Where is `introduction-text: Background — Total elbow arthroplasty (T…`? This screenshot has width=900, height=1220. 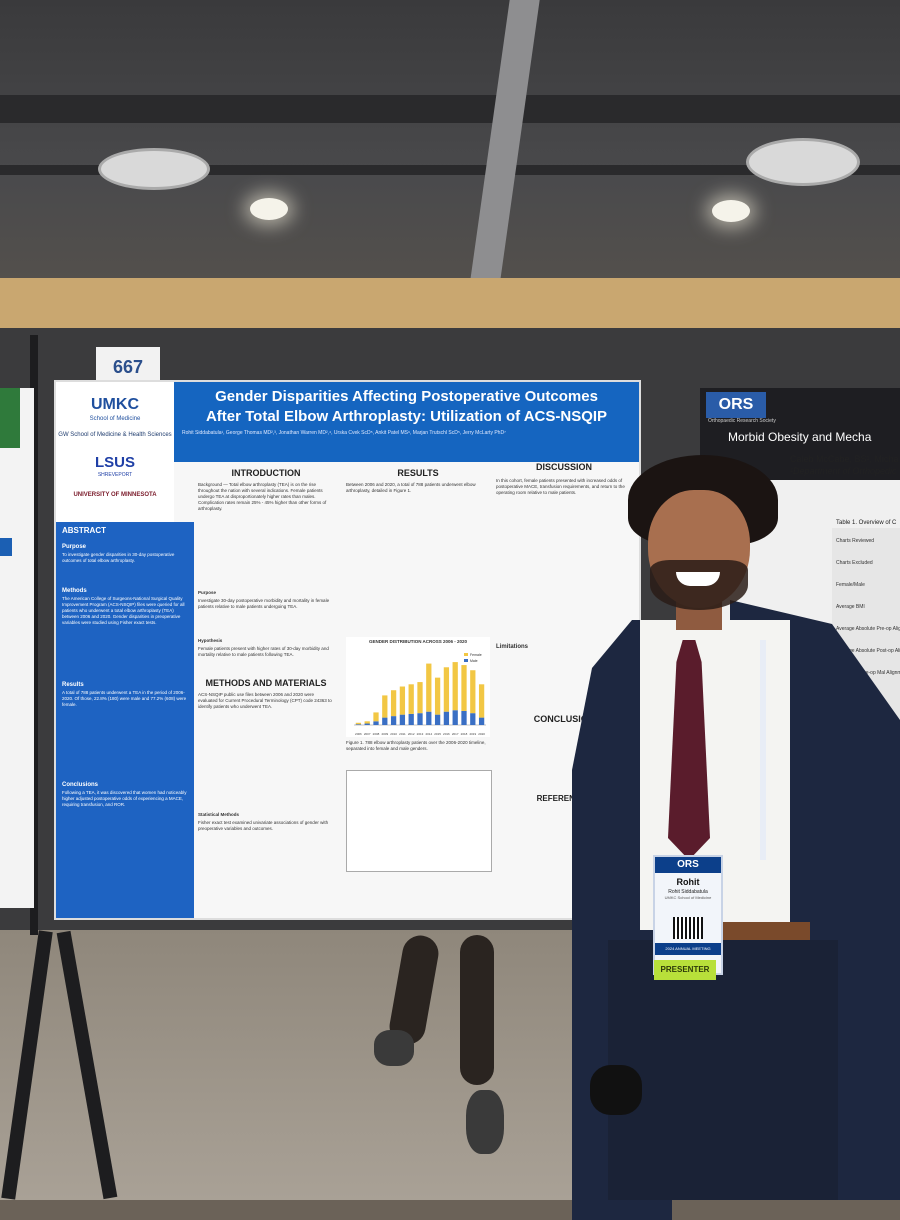 introduction-text: Background — Total elbow arthroplasty (T… is located at coordinates (262, 496).